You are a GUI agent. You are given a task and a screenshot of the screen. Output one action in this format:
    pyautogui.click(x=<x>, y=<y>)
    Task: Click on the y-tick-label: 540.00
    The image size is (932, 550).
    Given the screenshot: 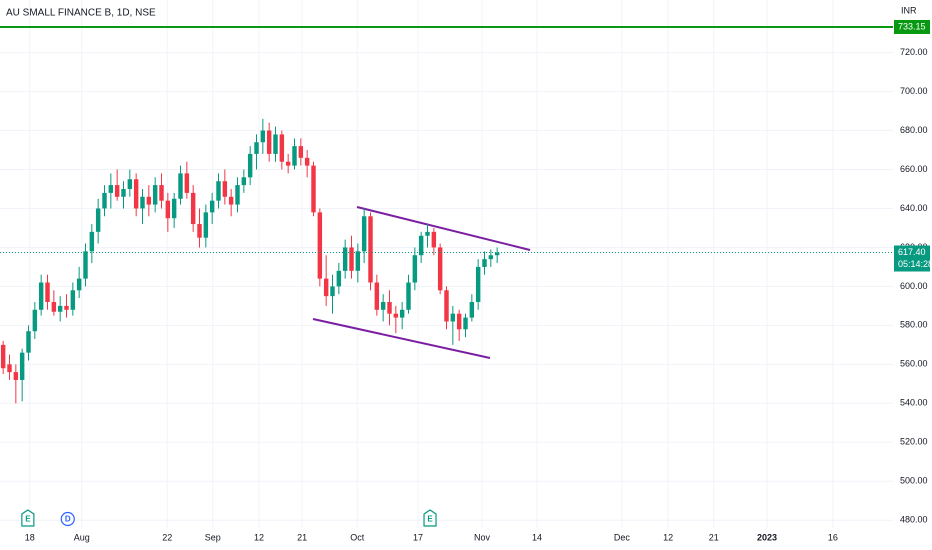 What is the action you would take?
    pyautogui.click(x=914, y=403)
    